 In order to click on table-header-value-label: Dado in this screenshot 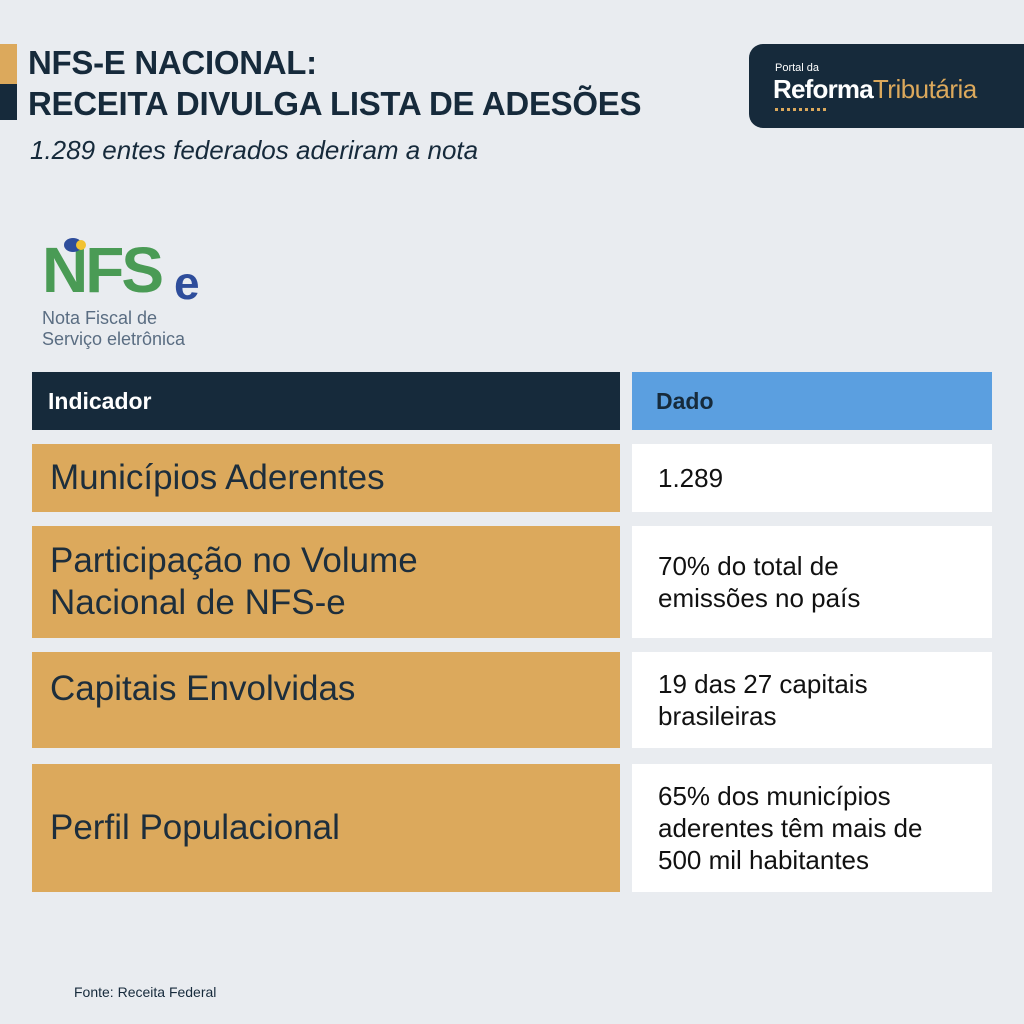, I will do `click(685, 400)`.